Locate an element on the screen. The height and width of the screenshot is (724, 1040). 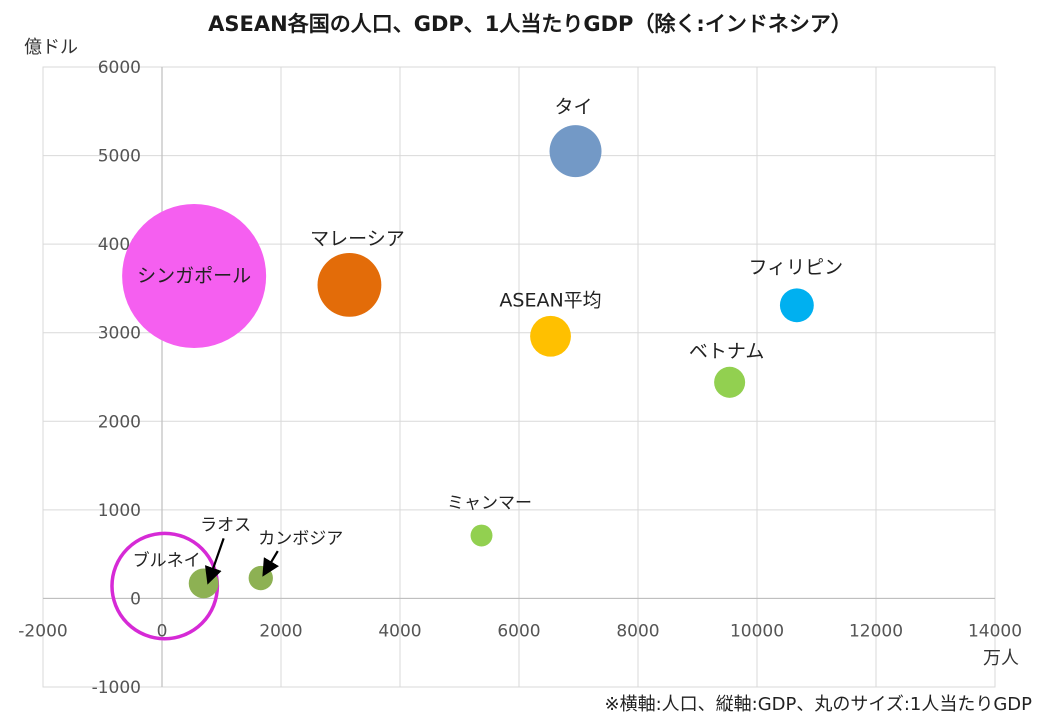
x-tick-label: 10000 is located at coordinates (757, 631).